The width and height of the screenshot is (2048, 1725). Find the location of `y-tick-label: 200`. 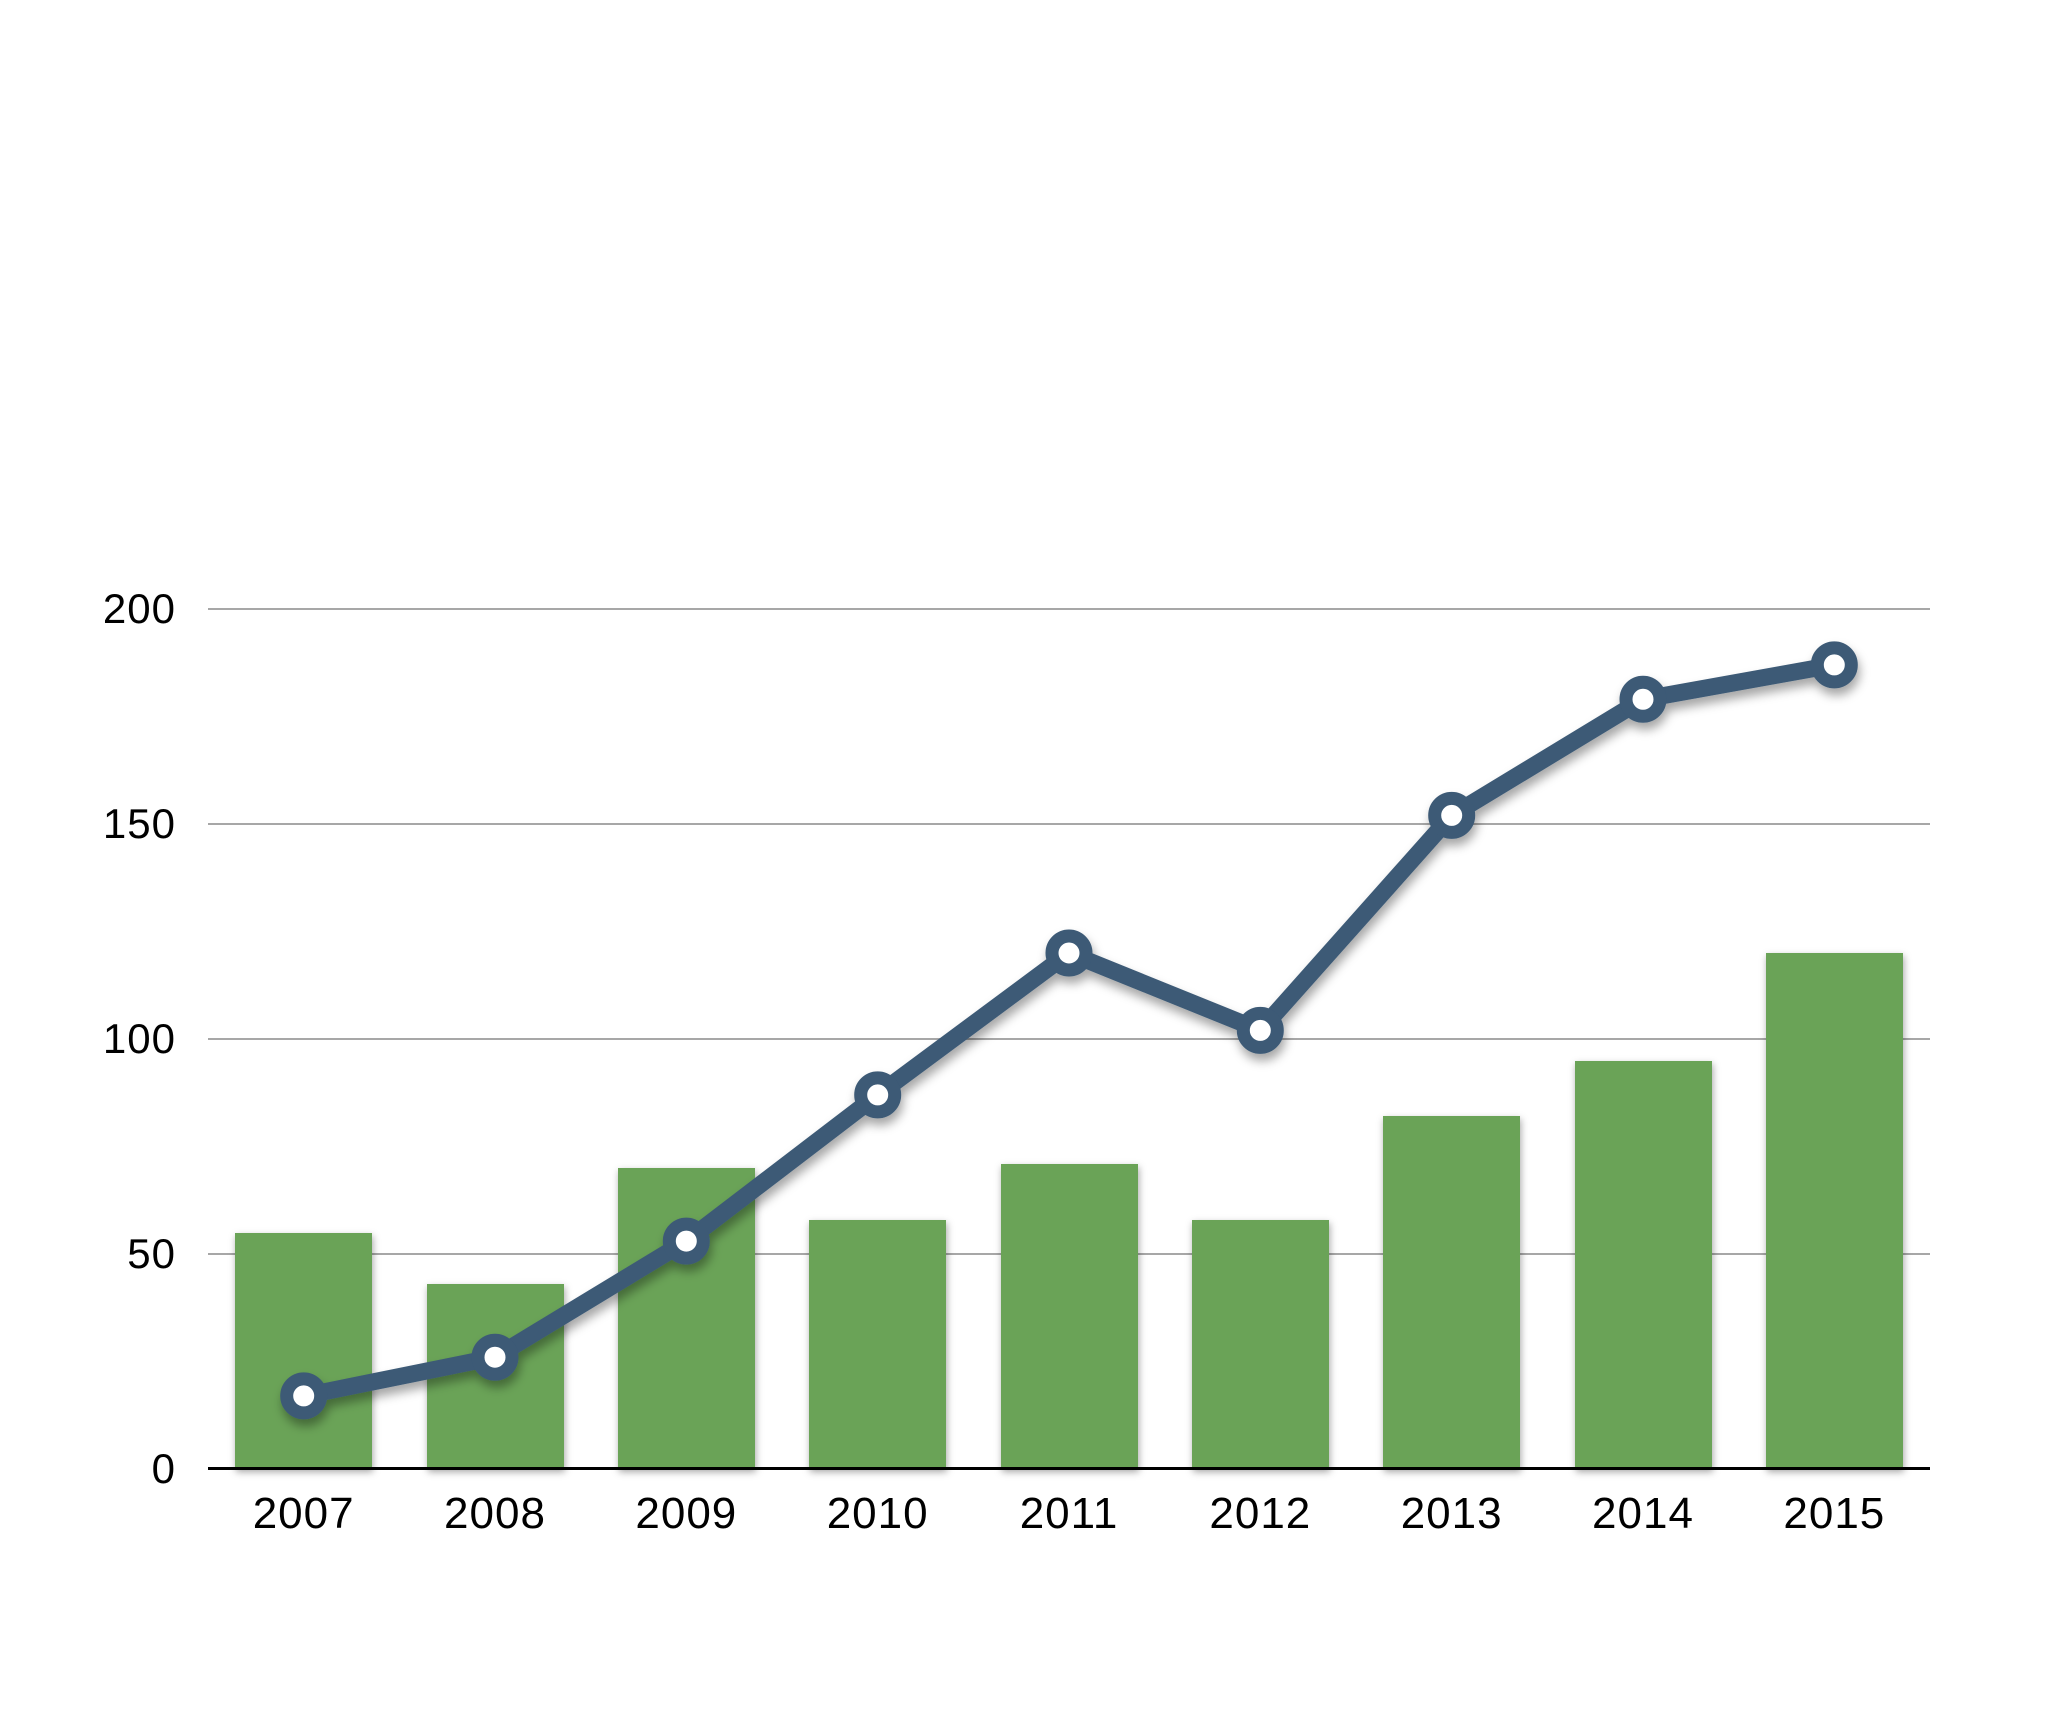

y-tick-label: 200 is located at coordinates (139, 608).